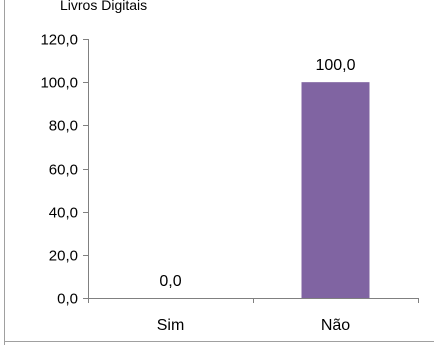 This screenshot has height=345, width=434. What do you see at coordinates (59, 40) in the screenshot?
I see `y-tick-label: 120,0` at bounding box center [59, 40].